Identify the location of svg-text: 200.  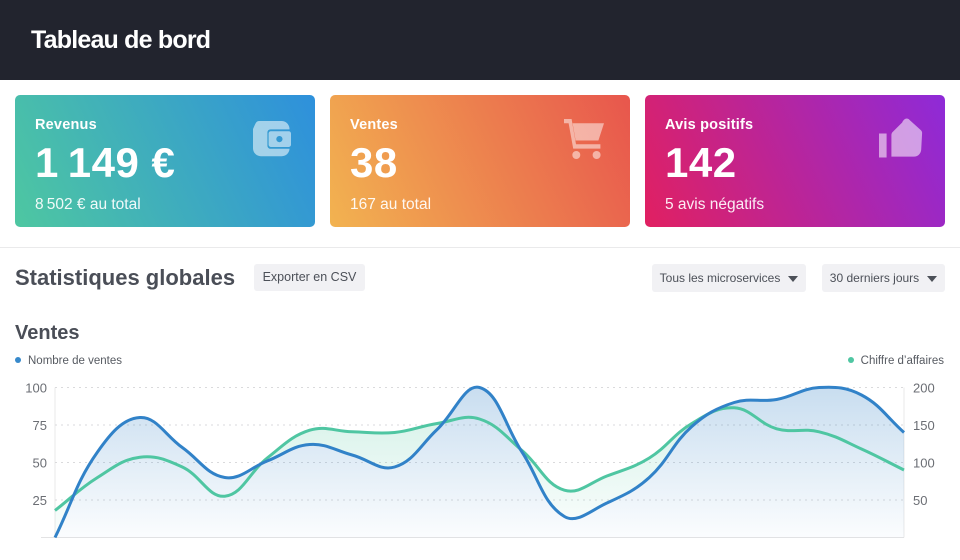
(924, 388).